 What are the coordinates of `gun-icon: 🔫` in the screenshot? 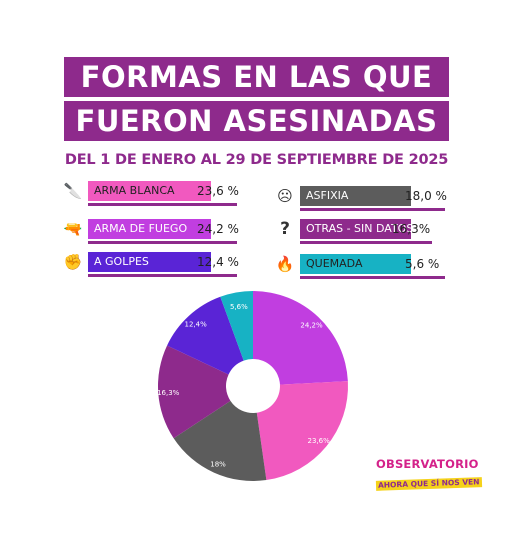 It's located at (73, 229).